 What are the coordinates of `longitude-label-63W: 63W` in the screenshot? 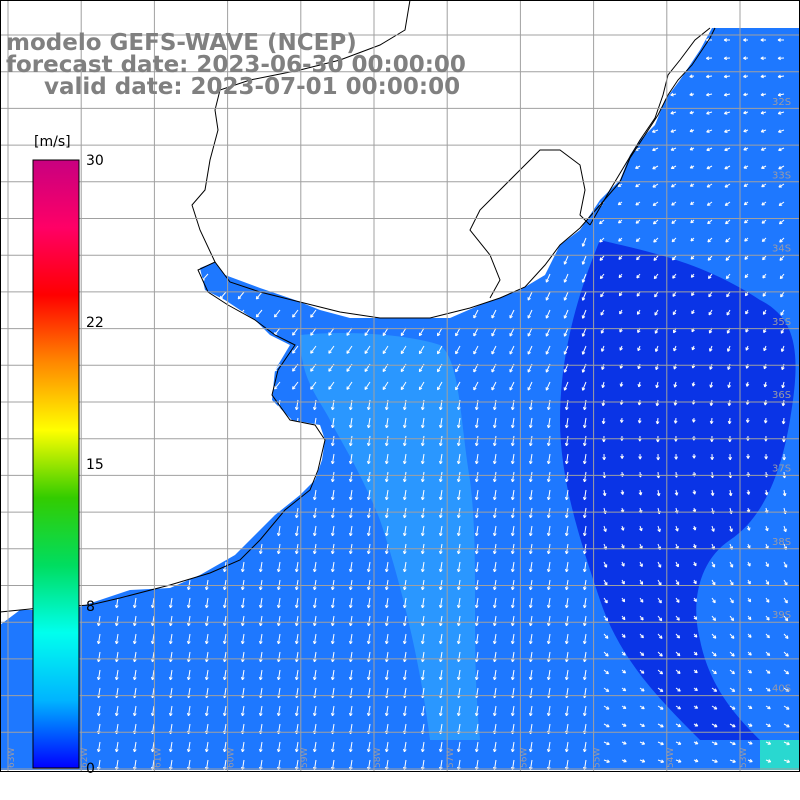 It's located at (12, 758).